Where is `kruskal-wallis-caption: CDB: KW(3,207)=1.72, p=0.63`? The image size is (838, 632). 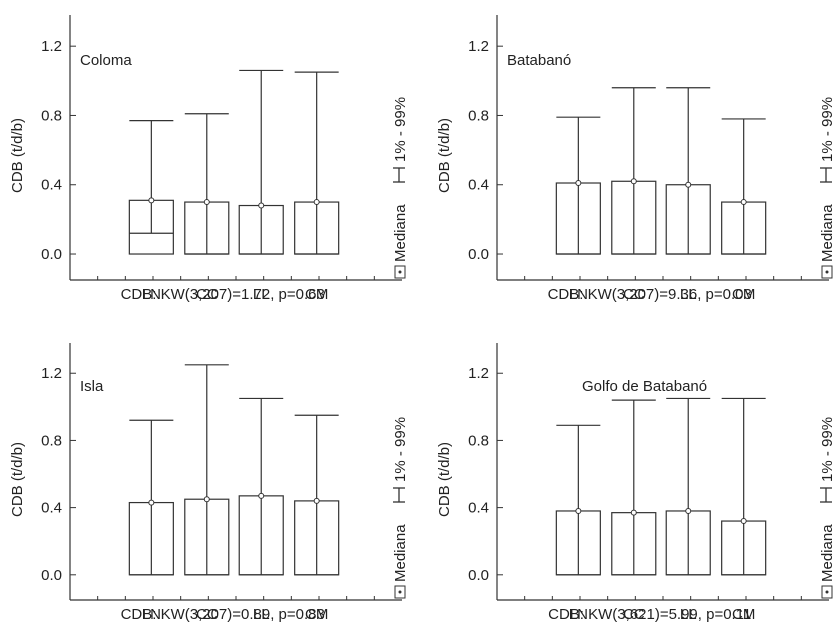
kruskal-wallis-caption: CDB: KW(3,207)=1.72, p=0.63 is located at coordinates (223, 294).